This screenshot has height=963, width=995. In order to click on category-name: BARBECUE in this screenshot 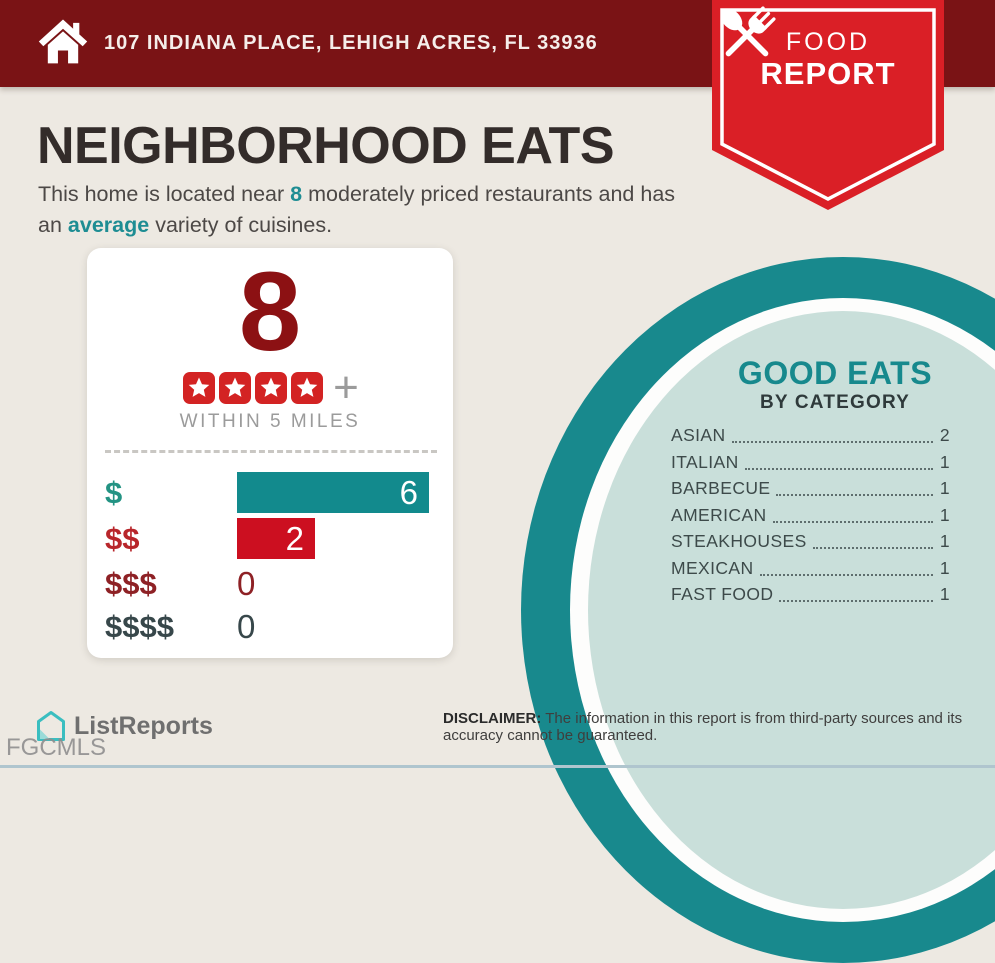, I will do `click(721, 488)`.